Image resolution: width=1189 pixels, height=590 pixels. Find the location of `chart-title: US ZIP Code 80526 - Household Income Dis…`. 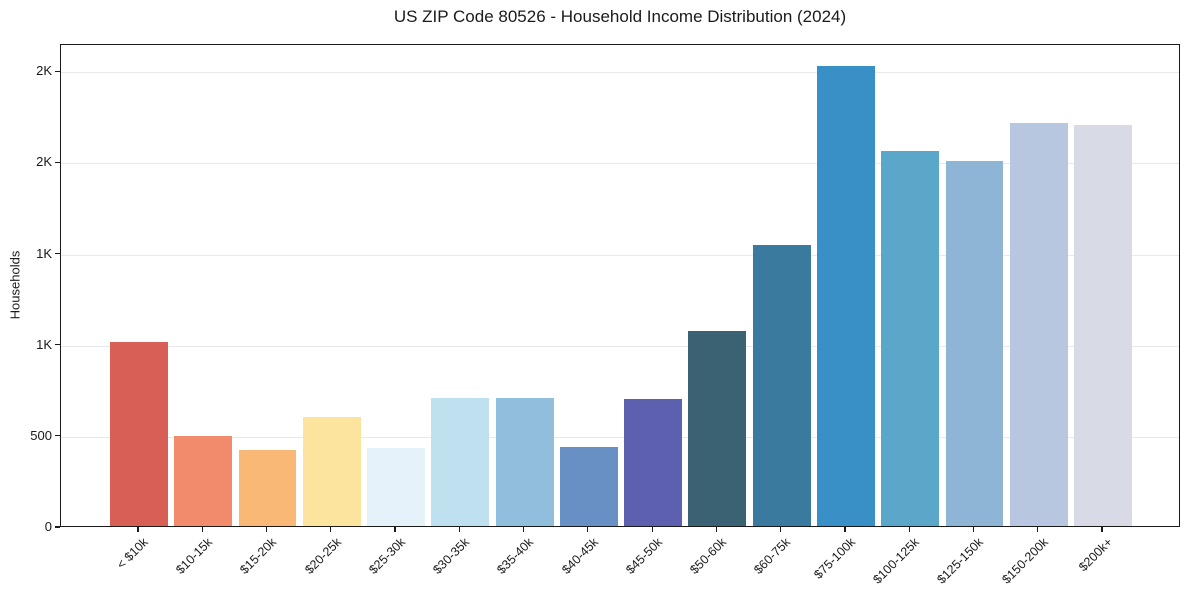

chart-title: US ZIP Code 80526 - Household Income Dis… is located at coordinates (620, 16).